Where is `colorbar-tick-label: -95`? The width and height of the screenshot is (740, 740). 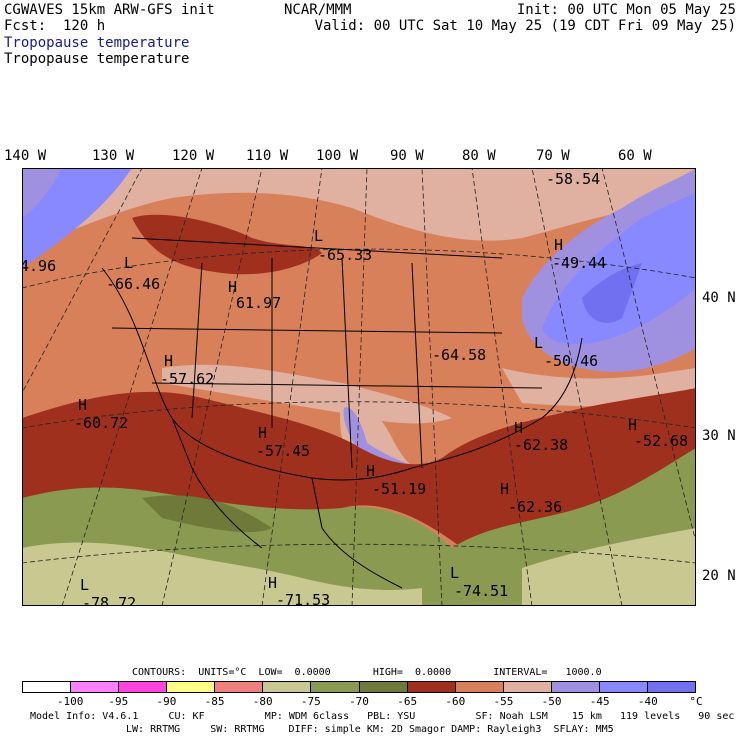
colorbar-tick-label: -95 is located at coordinates (118, 701).